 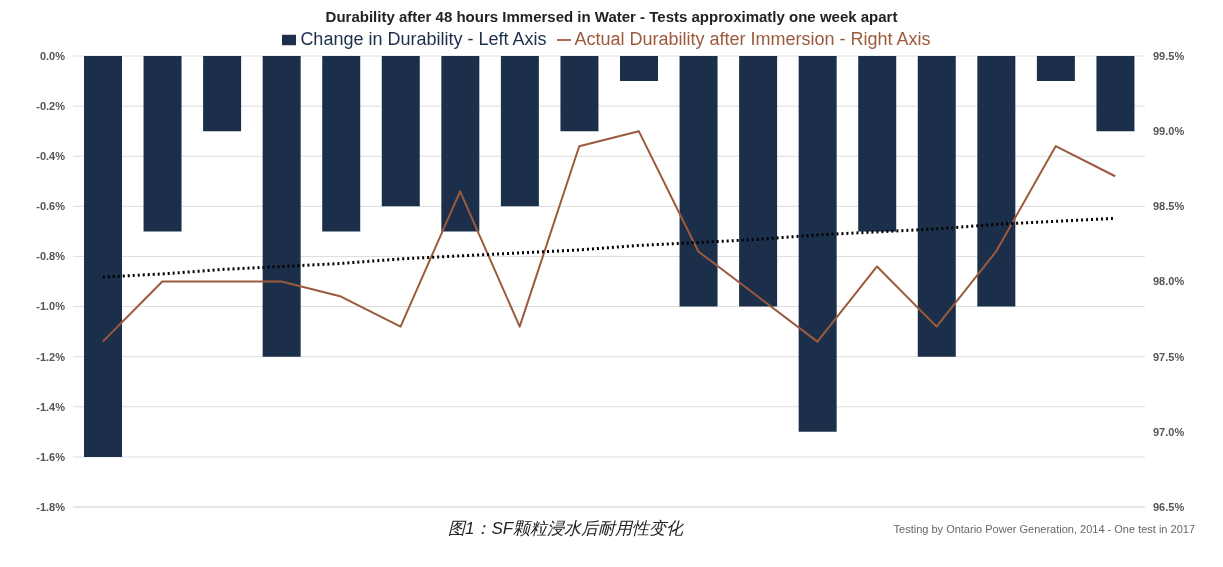 I want to click on y-tick-label: -1.2%, so click(x=51, y=356).